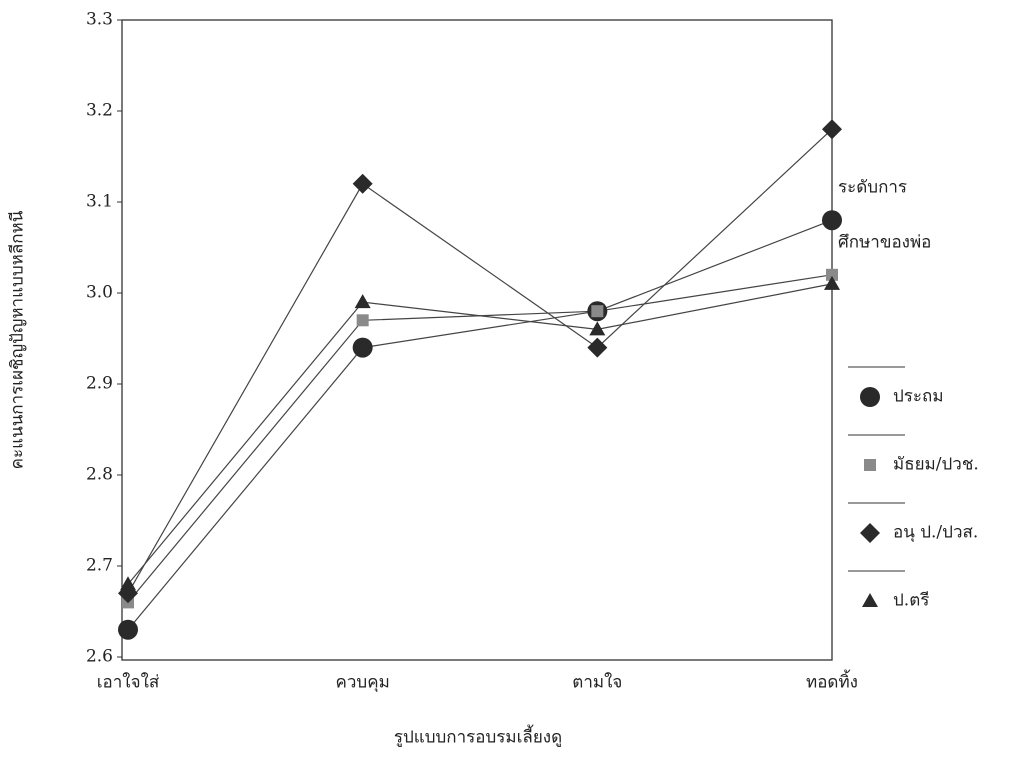 This screenshot has height=757, width=1021. What do you see at coordinates (99, 475) in the screenshot?
I see `y-tick-label: 2.8` at bounding box center [99, 475].